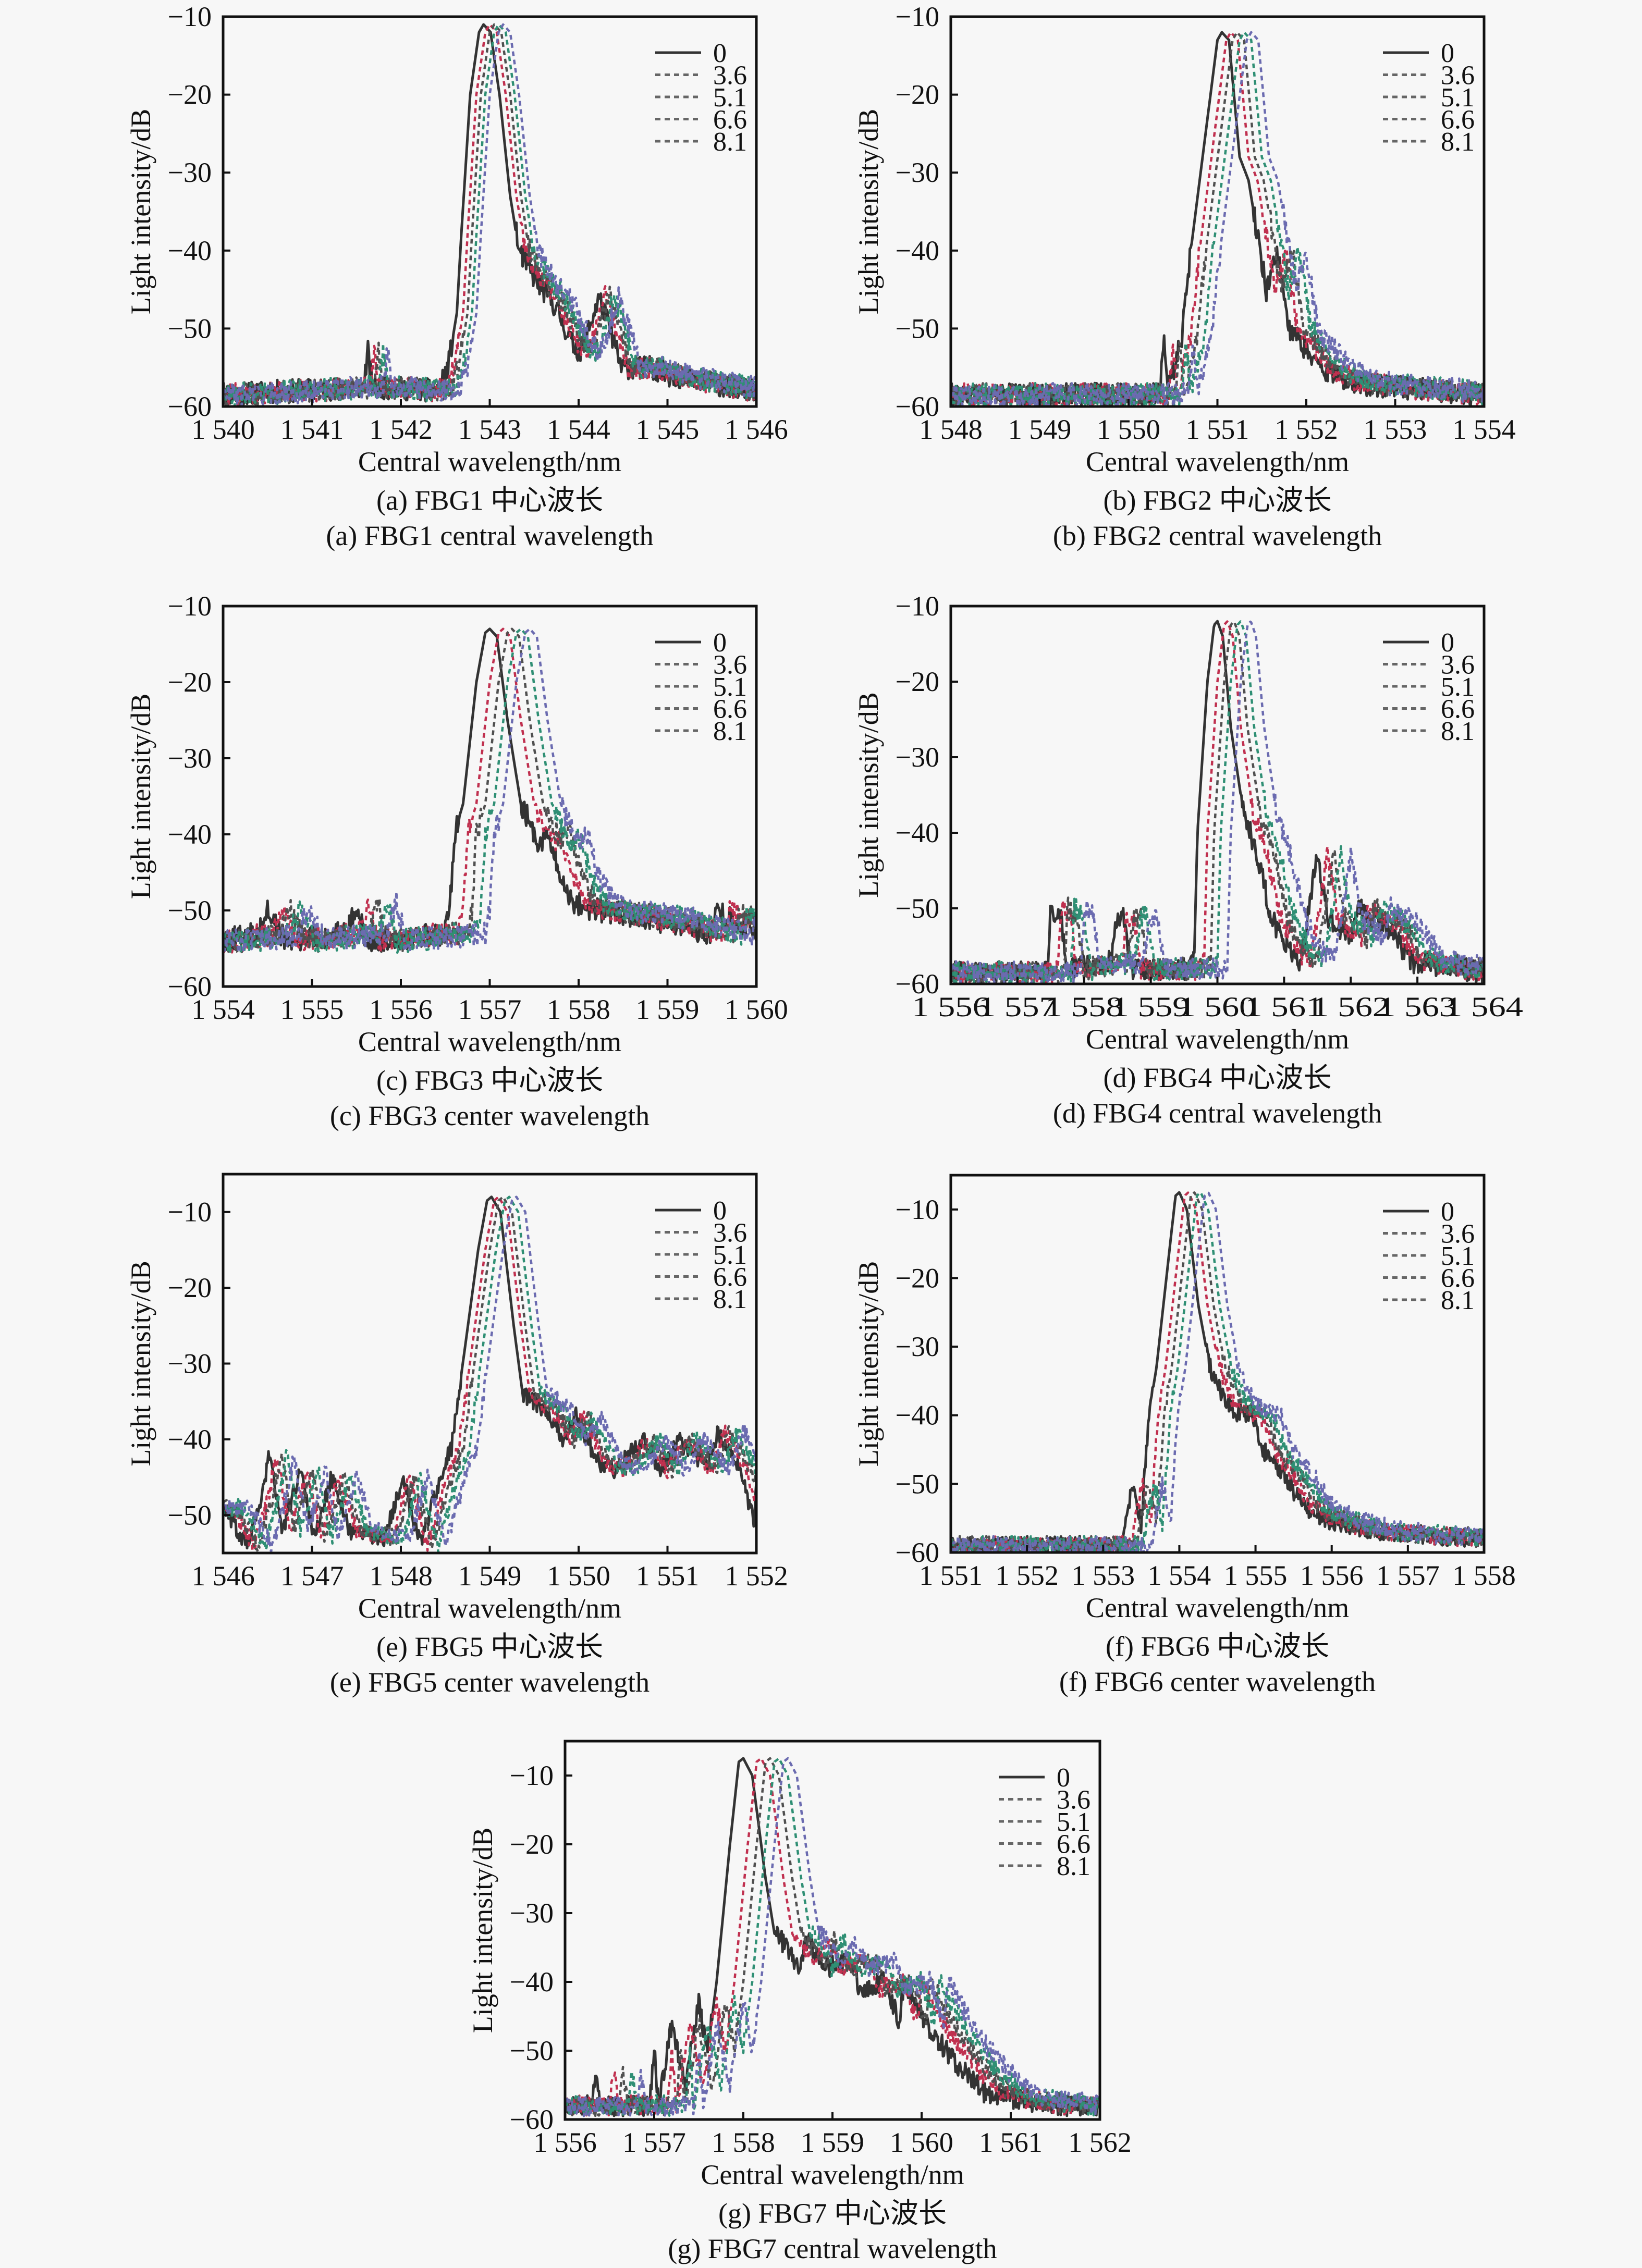 The width and height of the screenshot is (1642, 2268). I want to click on legend-label: 6.6, so click(730, 1277).